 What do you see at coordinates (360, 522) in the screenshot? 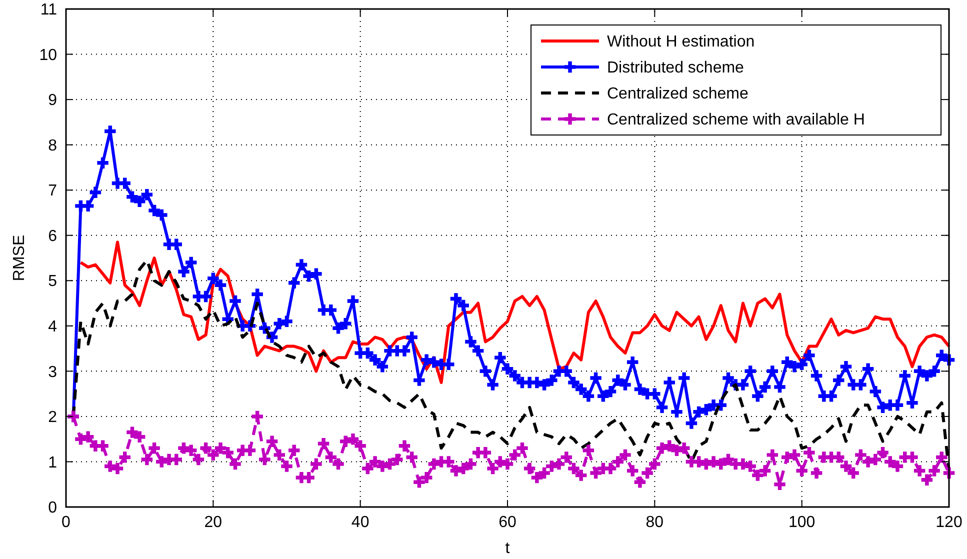
I see `x-tick-label: 40` at bounding box center [360, 522].